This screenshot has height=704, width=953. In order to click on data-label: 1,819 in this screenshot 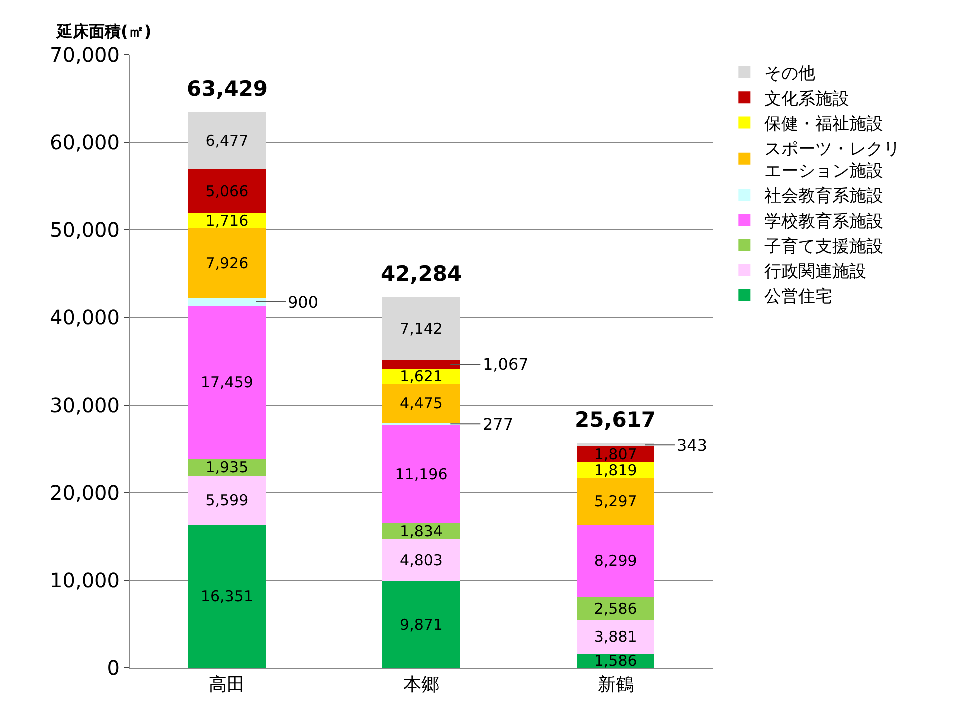, I will do `click(616, 470)`.